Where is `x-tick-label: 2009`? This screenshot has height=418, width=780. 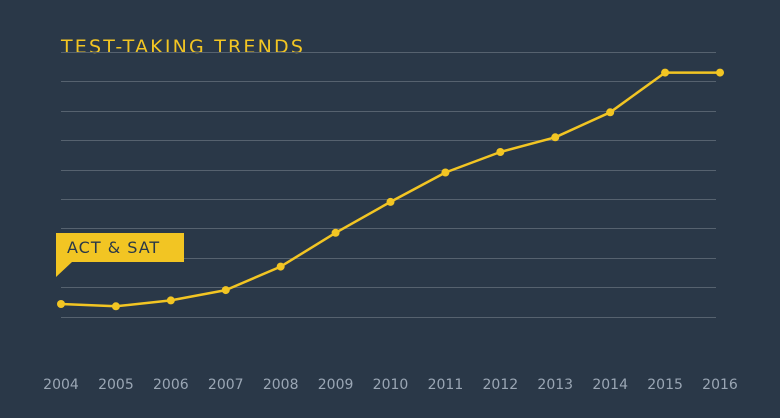
x-tick-label: 2009 is located at coordinates (336, 385).